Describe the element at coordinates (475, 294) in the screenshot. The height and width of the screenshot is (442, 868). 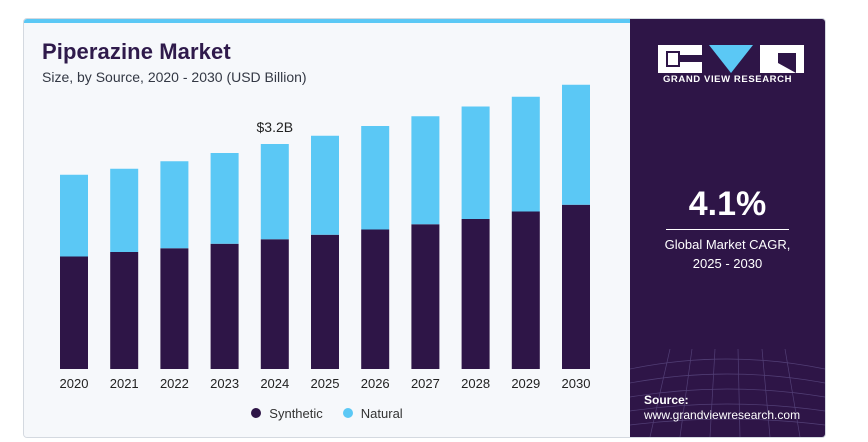
I see `bar-synthetic-2028` at that location.